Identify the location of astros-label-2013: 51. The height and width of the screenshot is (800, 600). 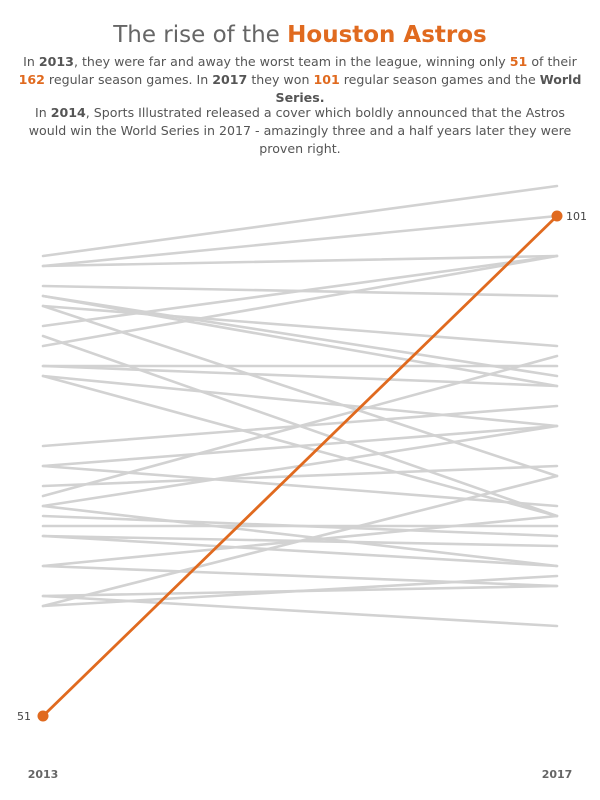
(24, 716).